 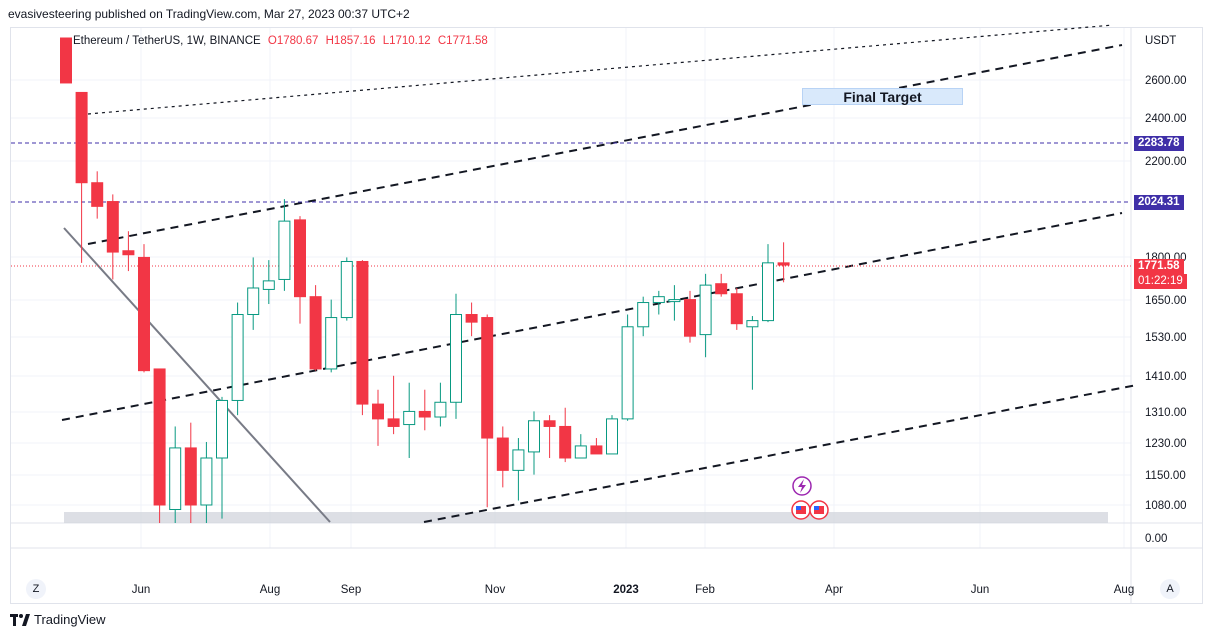 What do you see at coordinates (705, 590) in the screenshot?
I see `time-tick-label: Feb` at bounding box center [705, 590].